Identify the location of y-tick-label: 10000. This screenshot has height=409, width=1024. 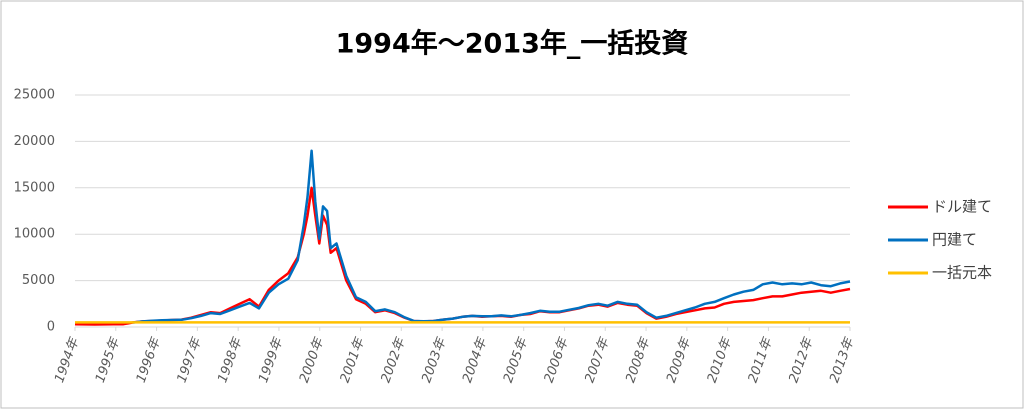
(34, 234).